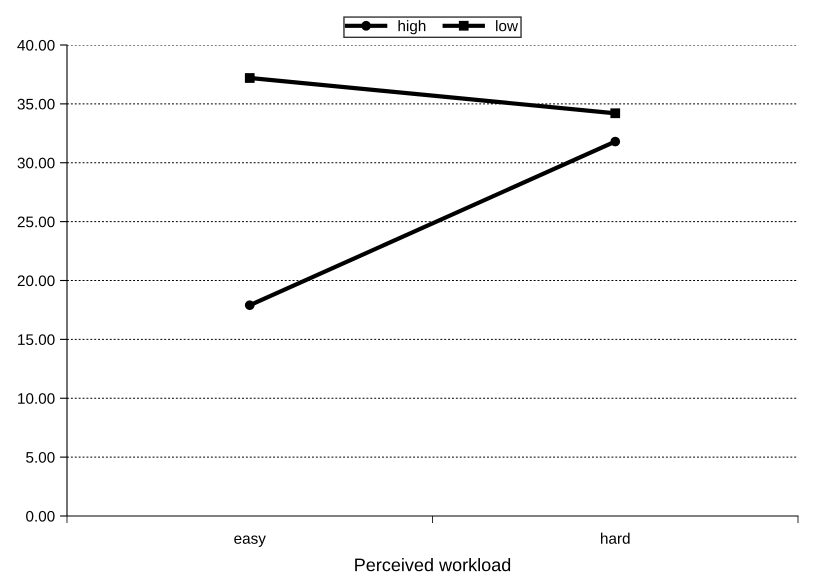 The width and height of the screenshot is (830, 583). What do you see at coordinates (36, 280) in the screenshot?
I see `y-tick-label: 20.00` at bounding box center [36, 280].